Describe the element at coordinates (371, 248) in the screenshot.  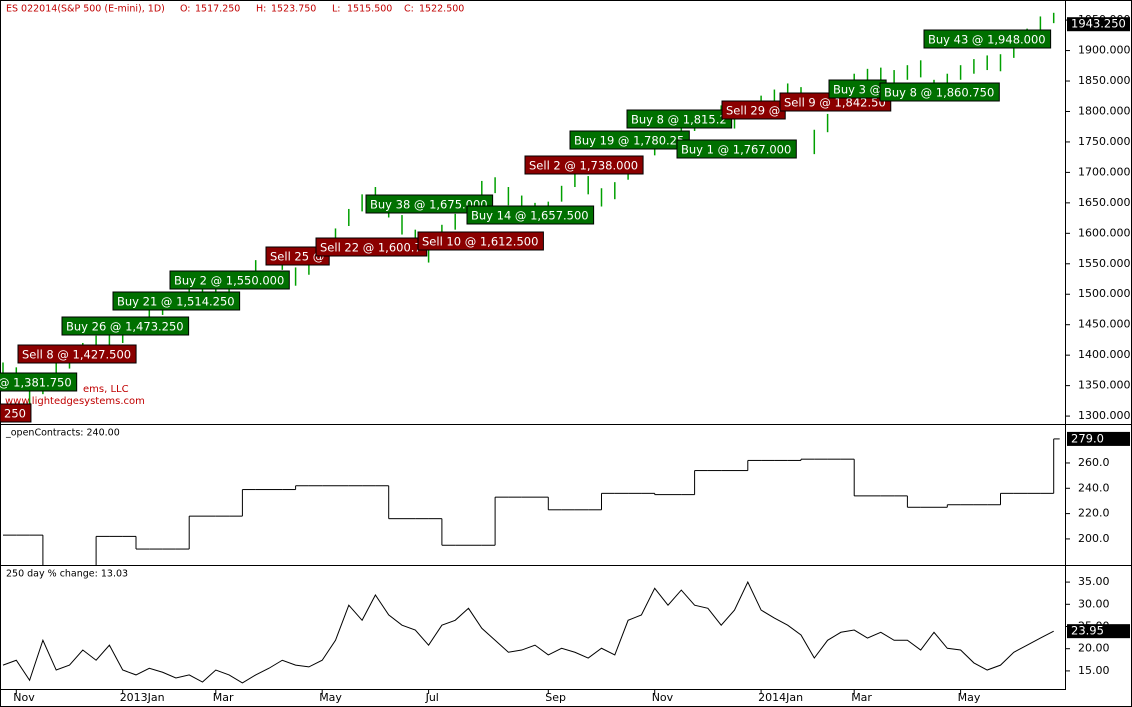
I see `trade-label: Sell 22 @ 1,600.7` at that location.